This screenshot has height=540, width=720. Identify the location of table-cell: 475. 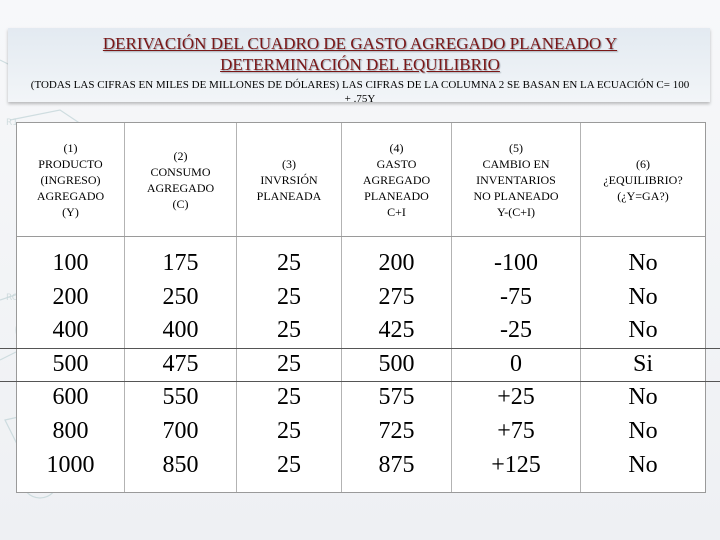
(180, 363).